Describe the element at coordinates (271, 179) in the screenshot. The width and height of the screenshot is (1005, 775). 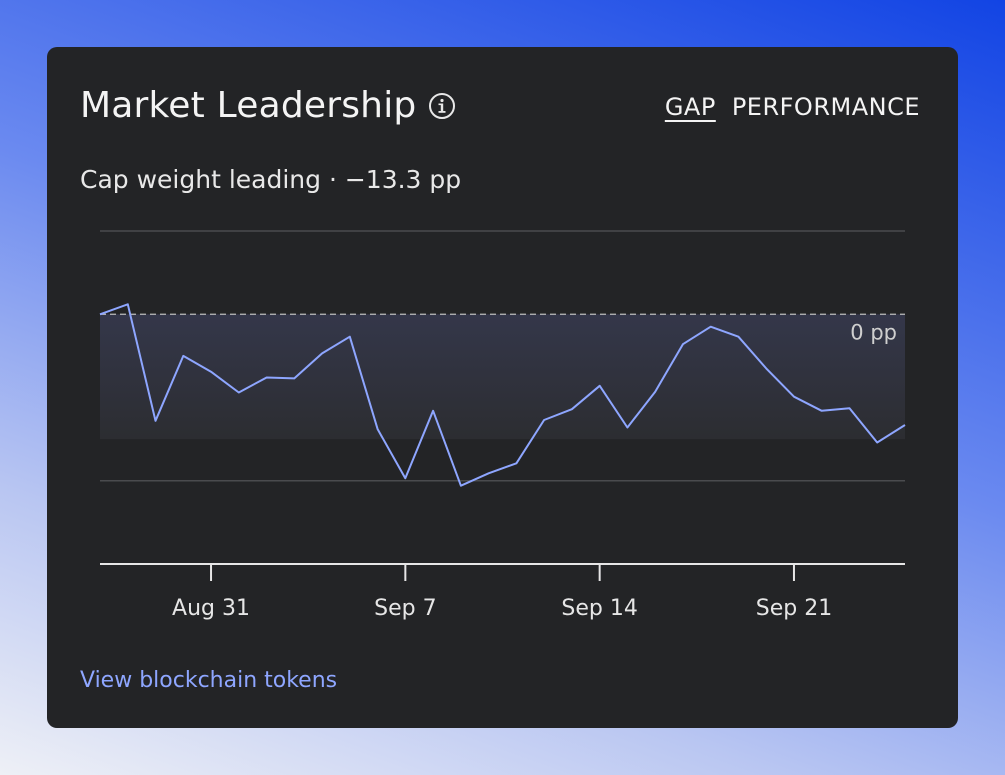
I see `chart-subtitle: Cap weight leading · −13.3 pp` at that location.